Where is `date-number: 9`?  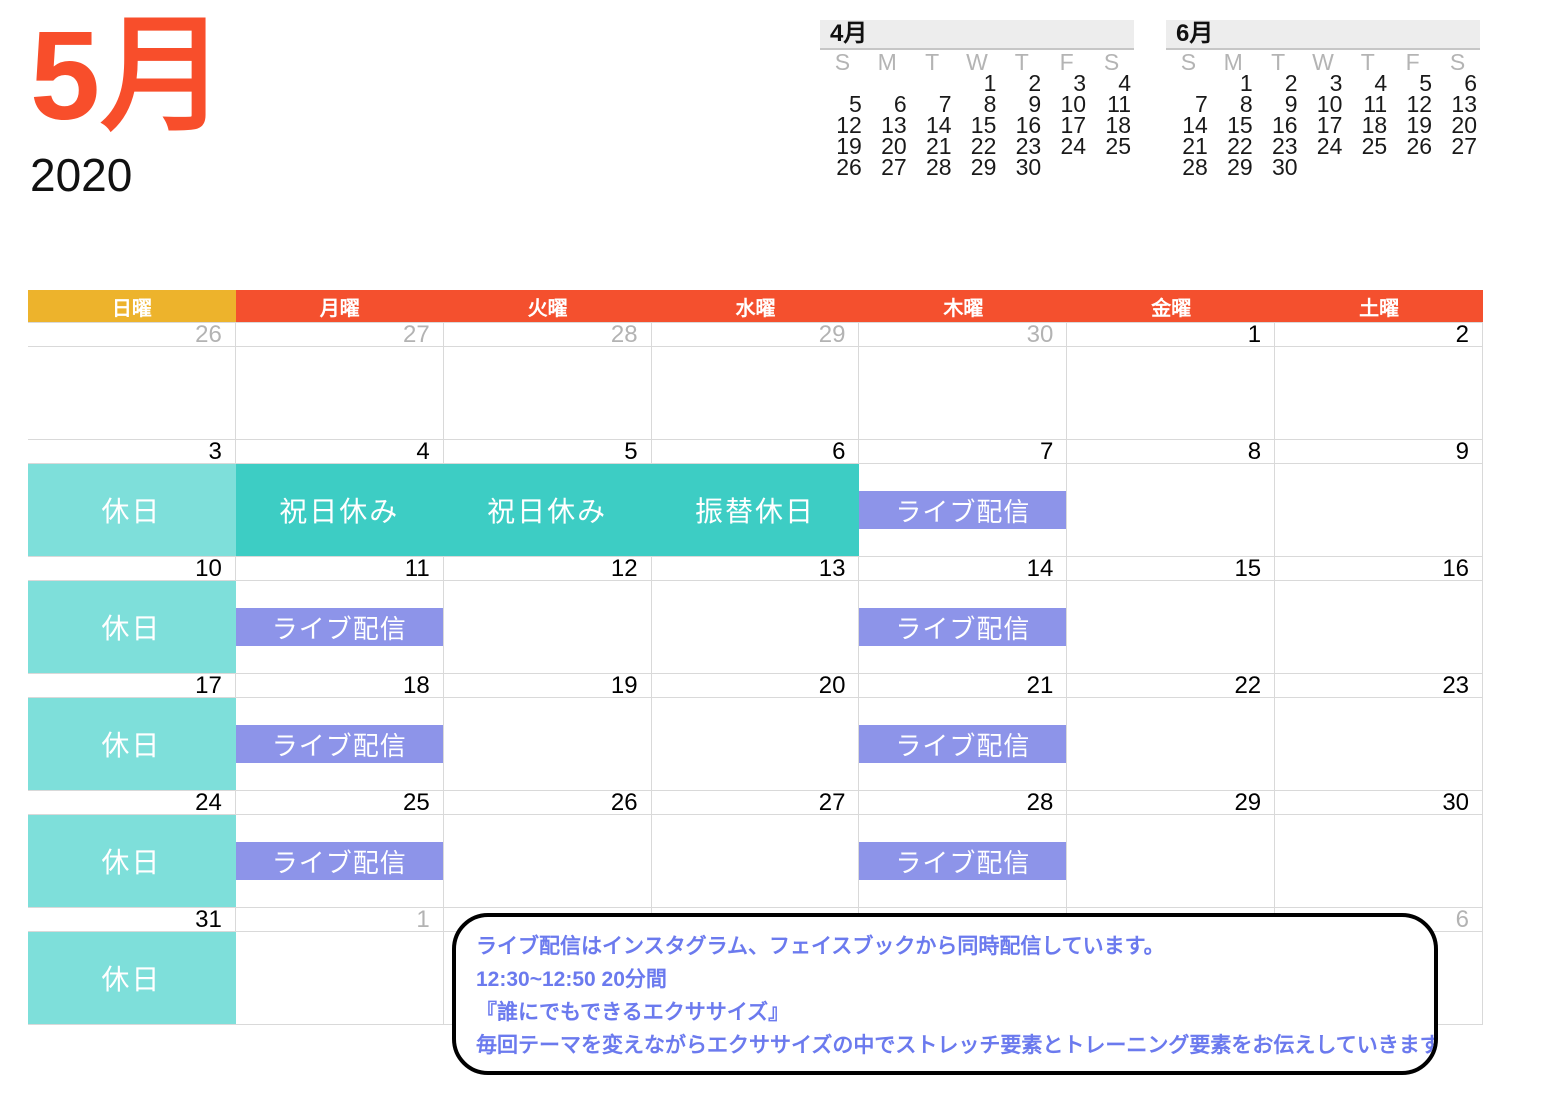
date-number: 9 is located at coordinates (1379, 451).